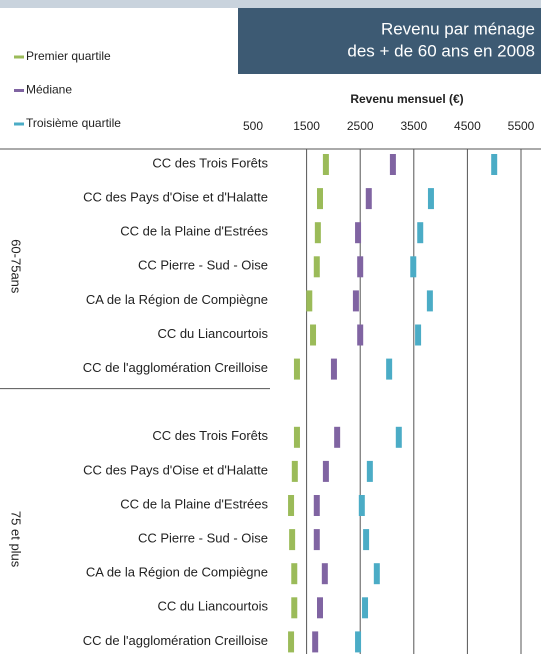  I want to click on legend-label: Troisième quartile, so click(73, 123).